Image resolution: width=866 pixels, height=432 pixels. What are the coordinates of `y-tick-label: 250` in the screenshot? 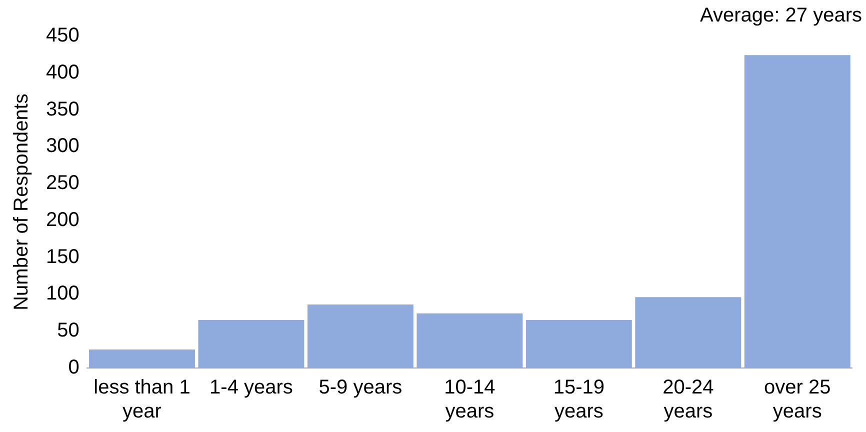 It's located at (63, 183).